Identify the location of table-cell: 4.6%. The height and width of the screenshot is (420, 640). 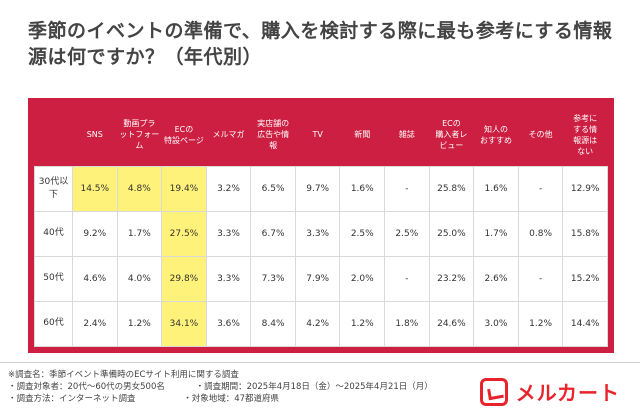
(95, 278).